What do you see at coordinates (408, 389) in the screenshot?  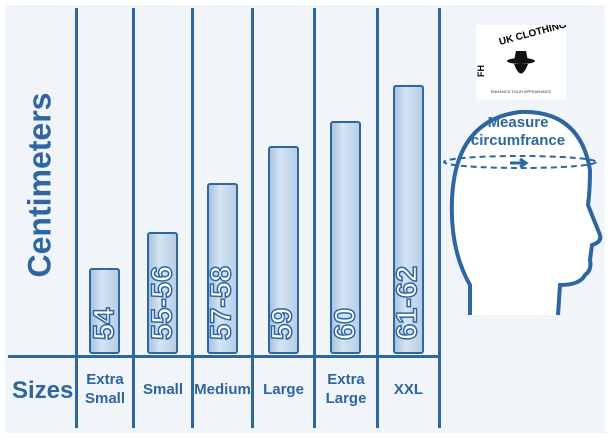 I see `category-label: XXL` at bounding box center [408, 389].